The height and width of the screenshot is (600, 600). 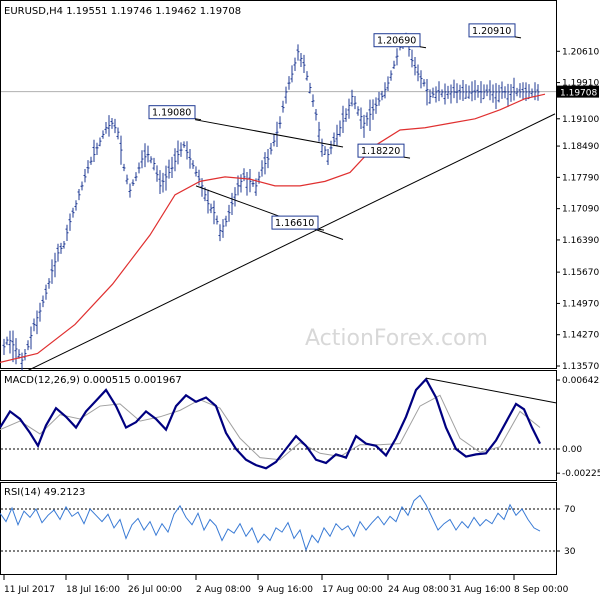 What do you see at coordinates (580, 304) in the screenshot?
I see `price-y-tick-label: 1.14970` at bounding box center [580, 304].